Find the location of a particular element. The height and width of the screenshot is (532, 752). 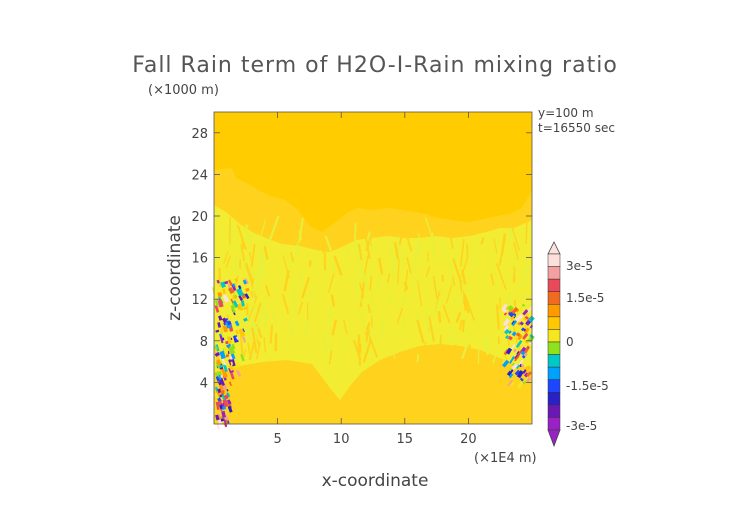

left-edge-features is located at coordinates (232, 354).